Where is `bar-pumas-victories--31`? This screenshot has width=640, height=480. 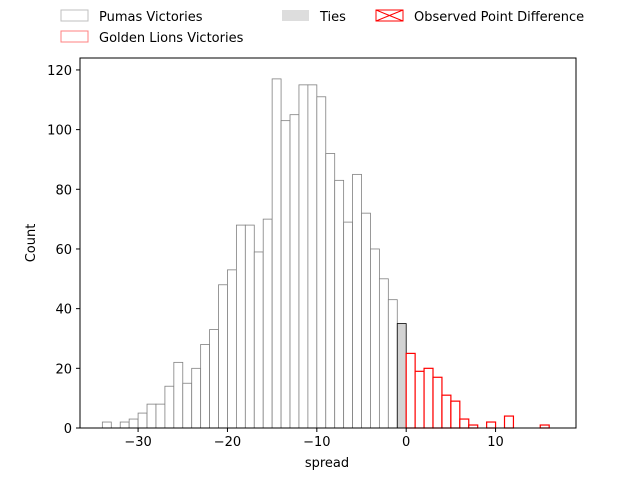
bar-pumas-victories--31 is located at coordinates (133, 423).